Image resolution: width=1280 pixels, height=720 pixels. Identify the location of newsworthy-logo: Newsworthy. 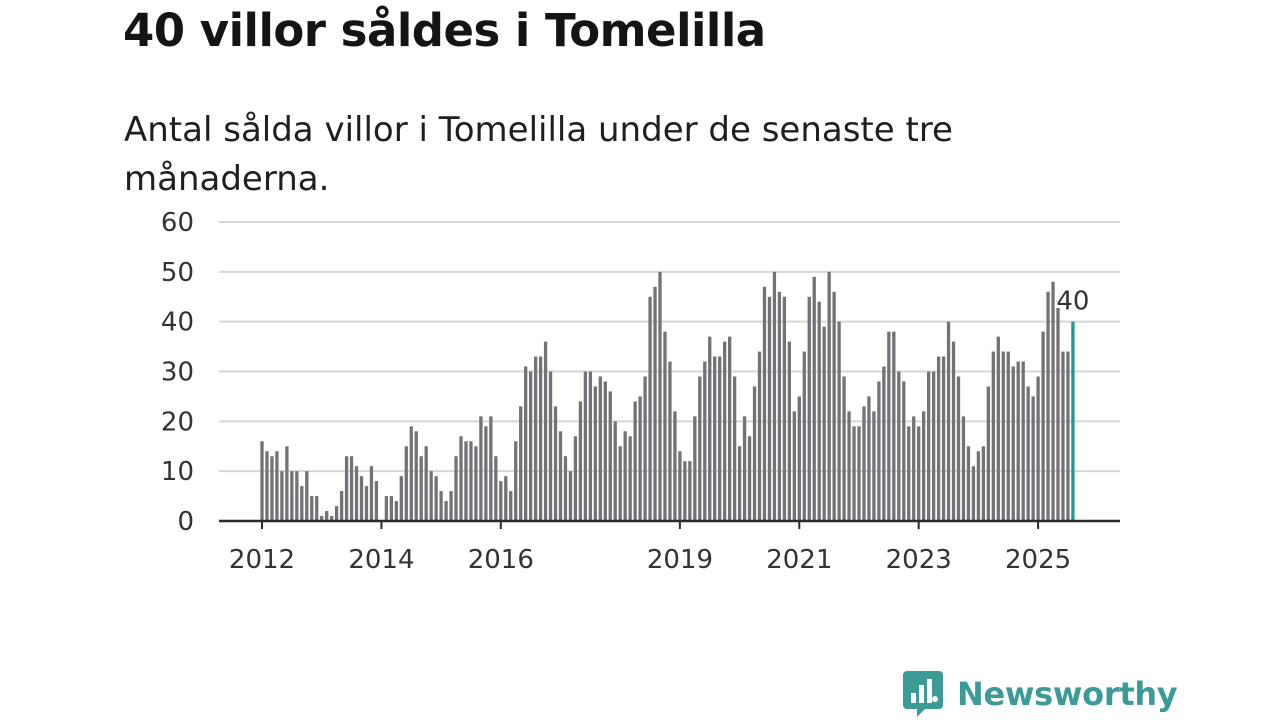
(1040, 694).